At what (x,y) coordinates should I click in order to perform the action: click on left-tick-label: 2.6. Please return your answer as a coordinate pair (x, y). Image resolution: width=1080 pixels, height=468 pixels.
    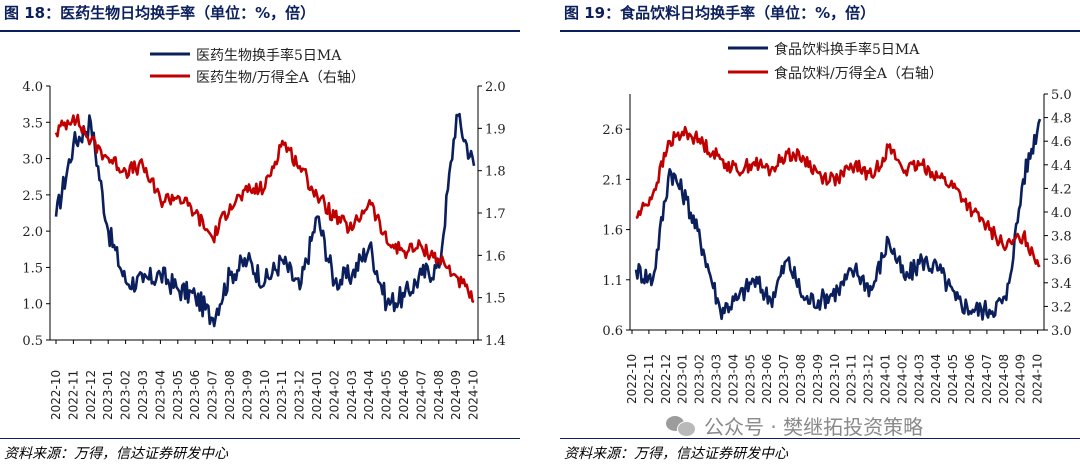
    Looking at the image, I should click on (612, 130).